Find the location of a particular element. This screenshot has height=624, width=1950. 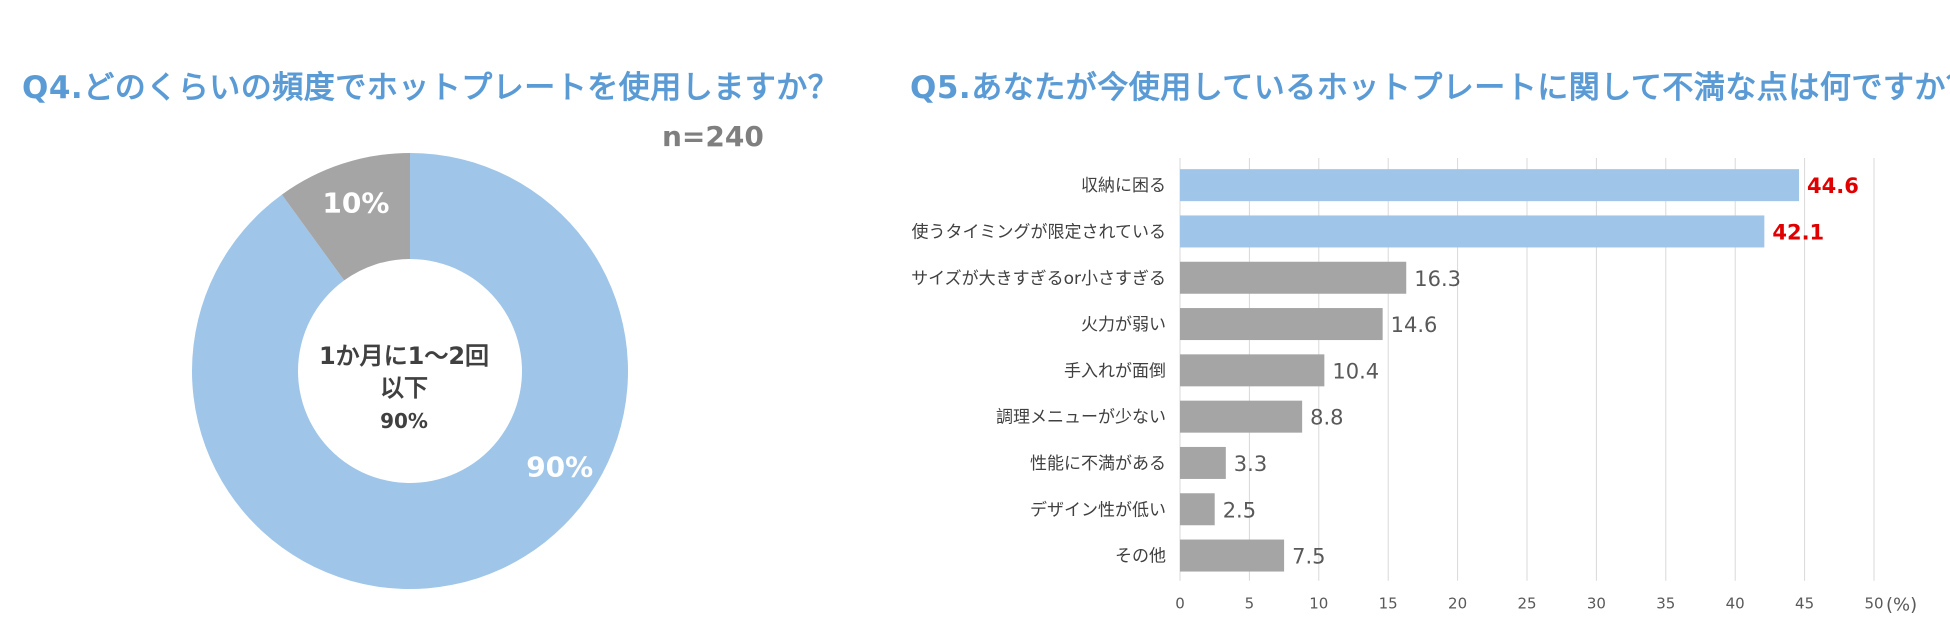

x-axis-unit-label: (%) is located at coordinates (1901, 605).